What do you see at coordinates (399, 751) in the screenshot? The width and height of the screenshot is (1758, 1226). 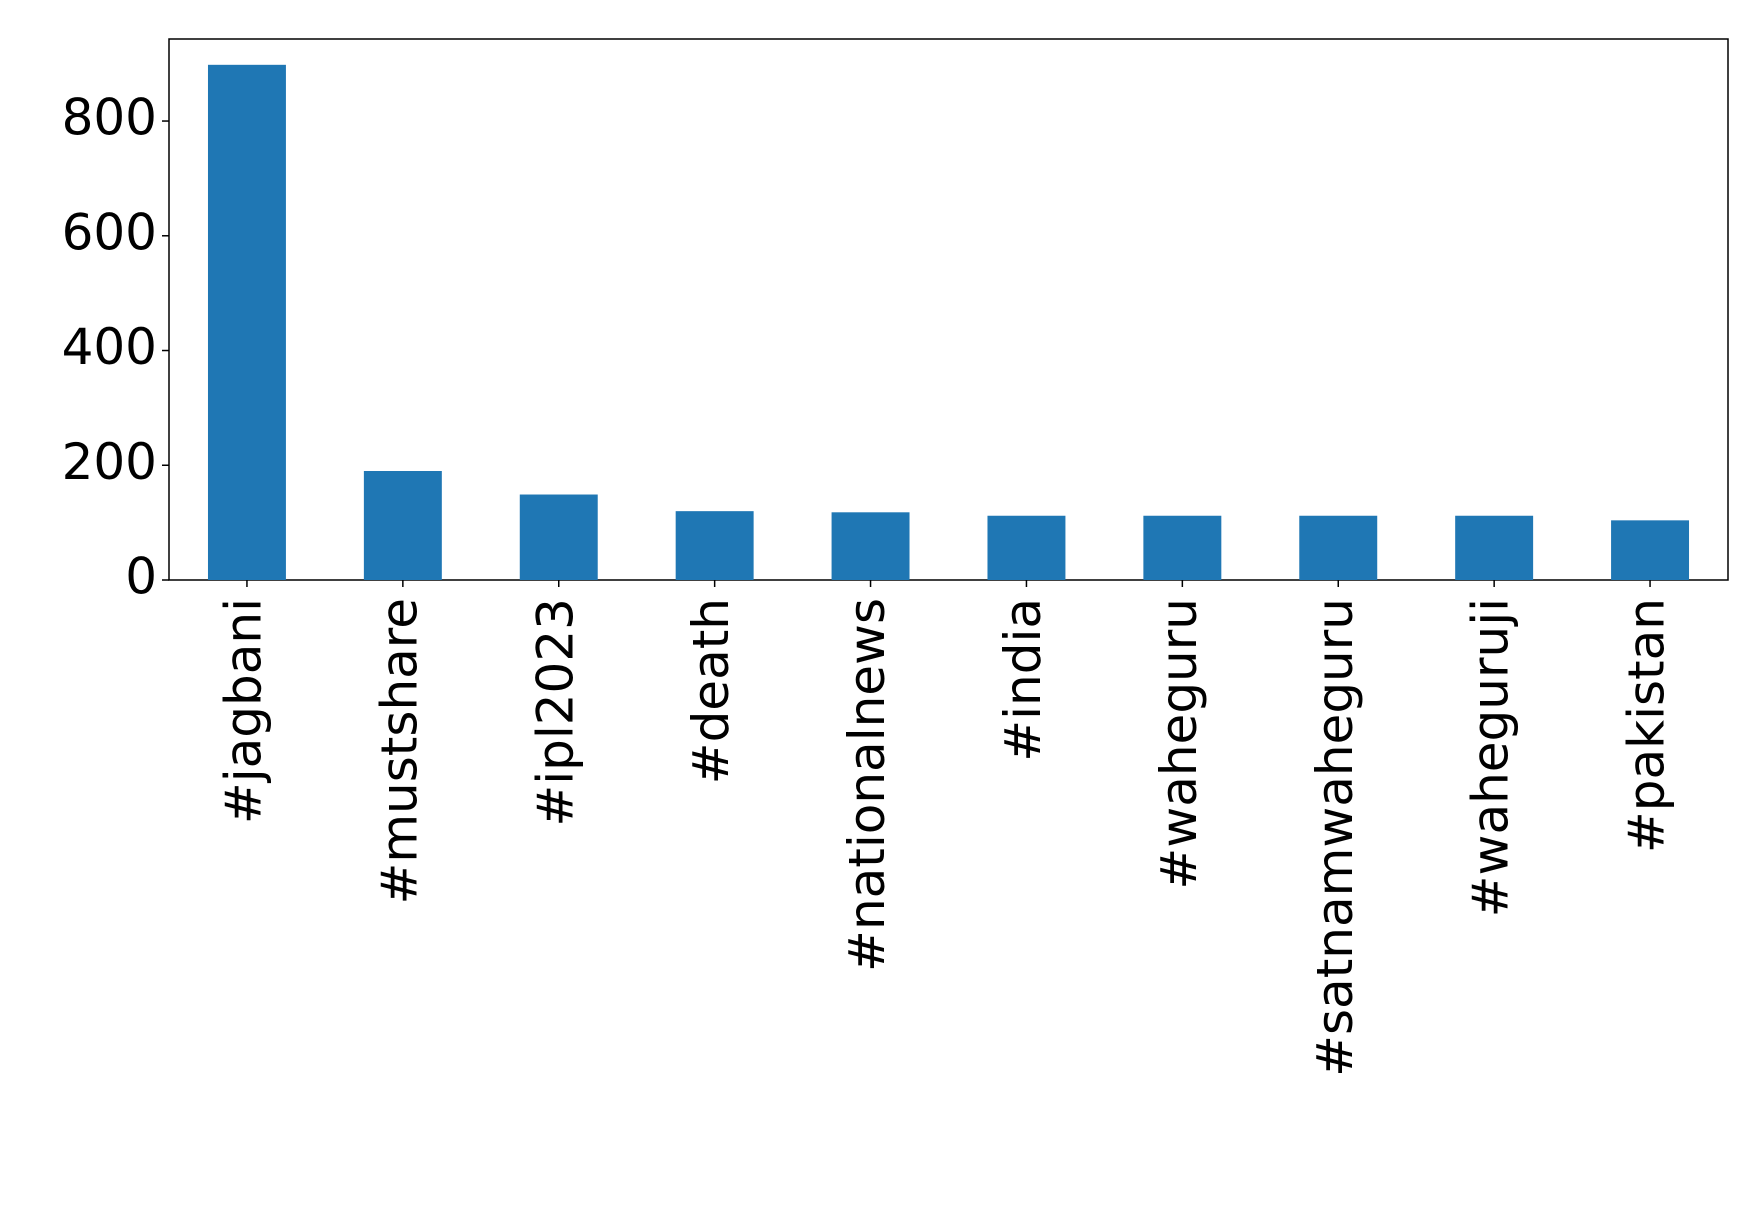 I see `x-tick-label: #mustshare` at bounding box center [399, 751].